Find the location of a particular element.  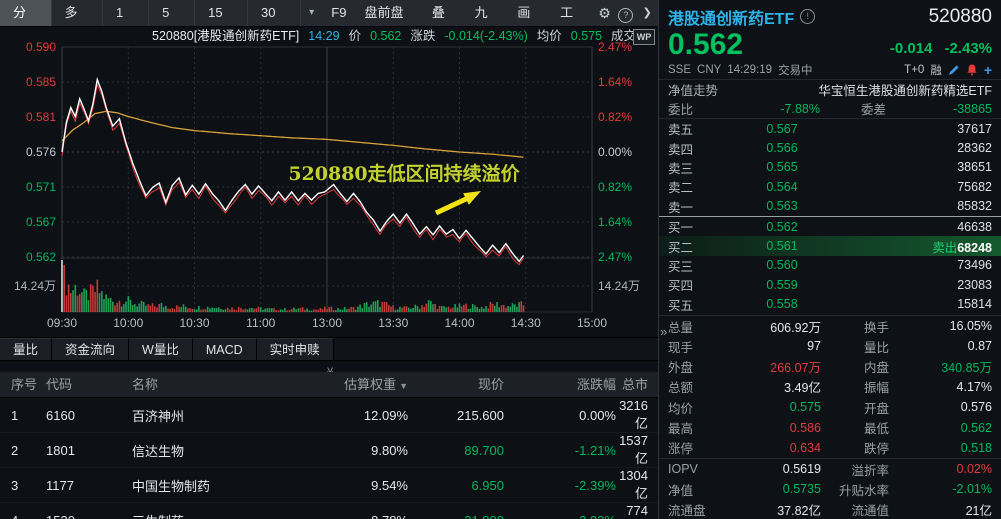

level-volume: 23083 is located at coordinates (974, 284).